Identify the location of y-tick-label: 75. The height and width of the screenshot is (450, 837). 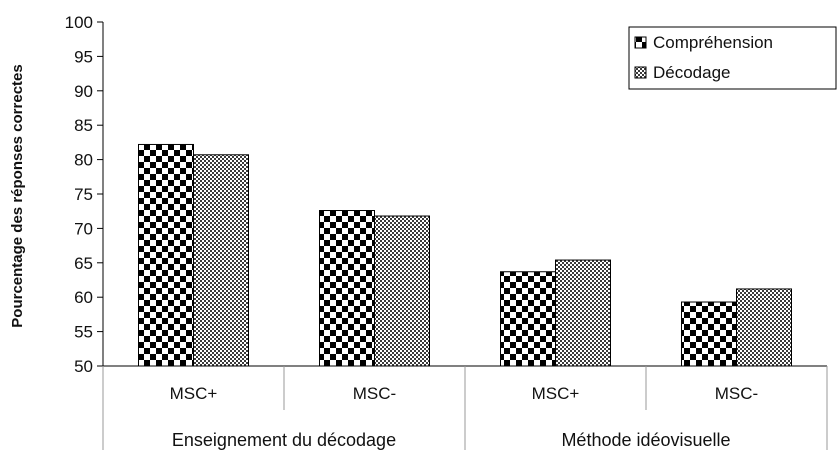
(83, 194).